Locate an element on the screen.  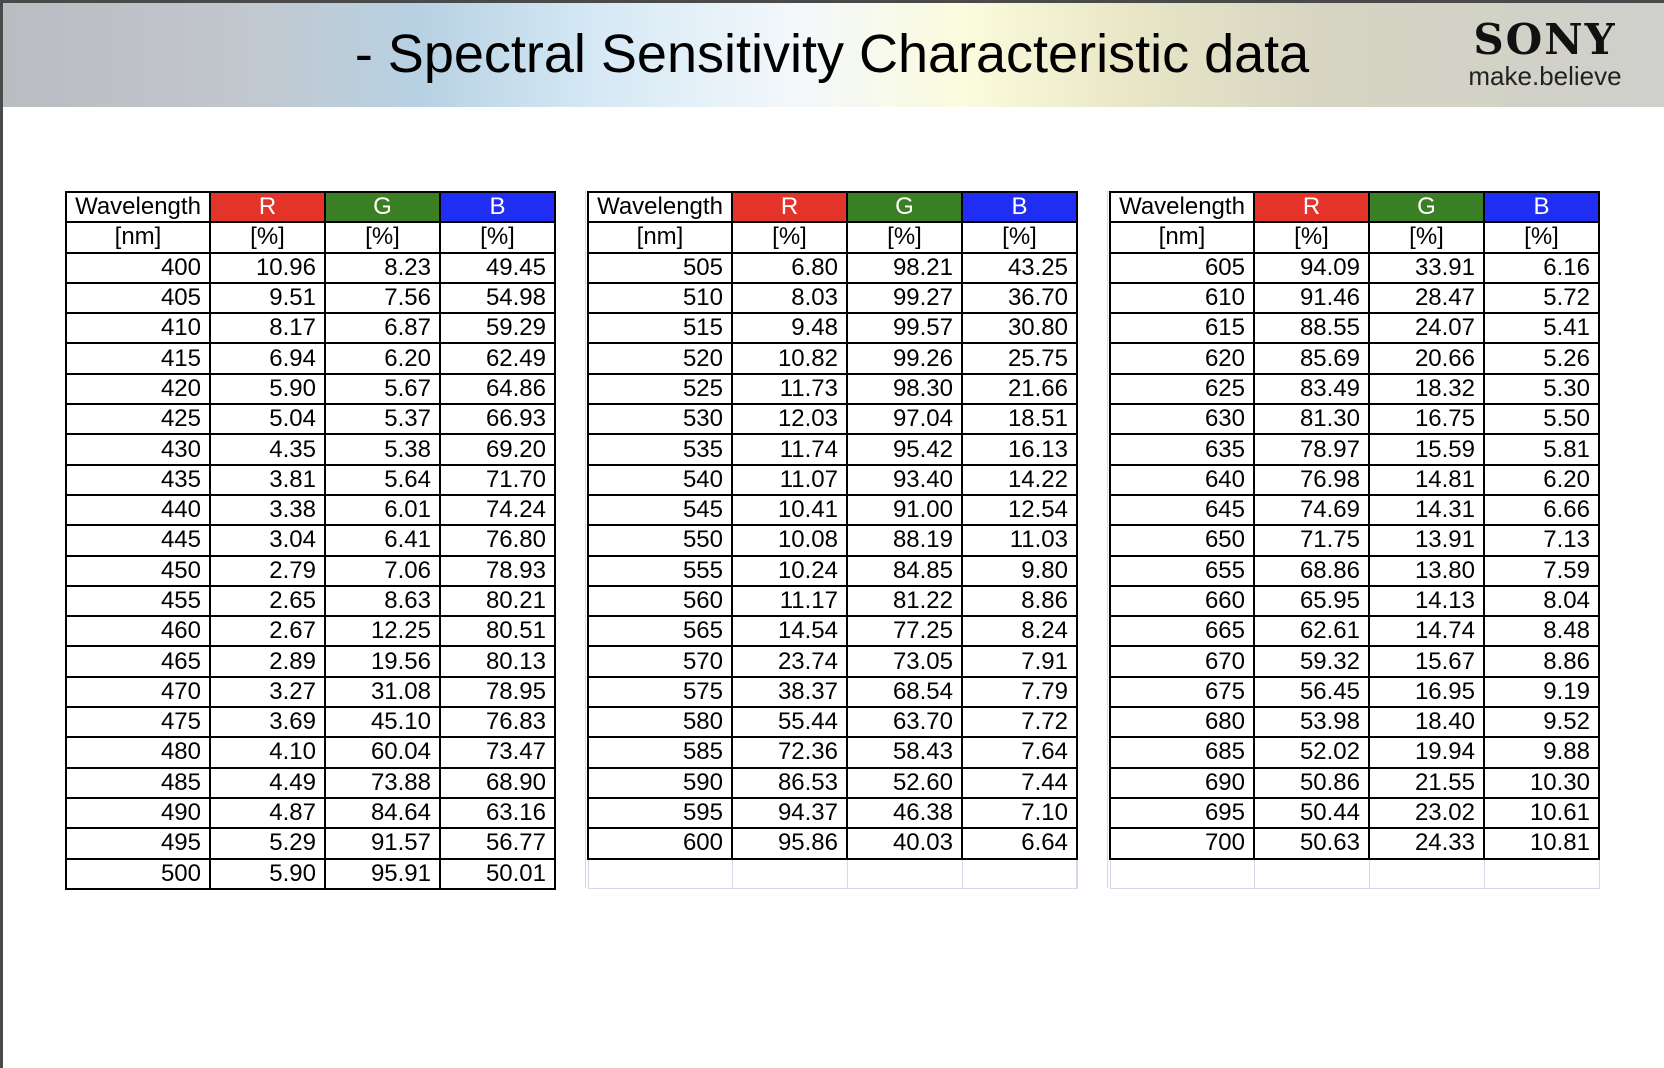
cell-wavelength: 460 is located at coordinates (138, 631).